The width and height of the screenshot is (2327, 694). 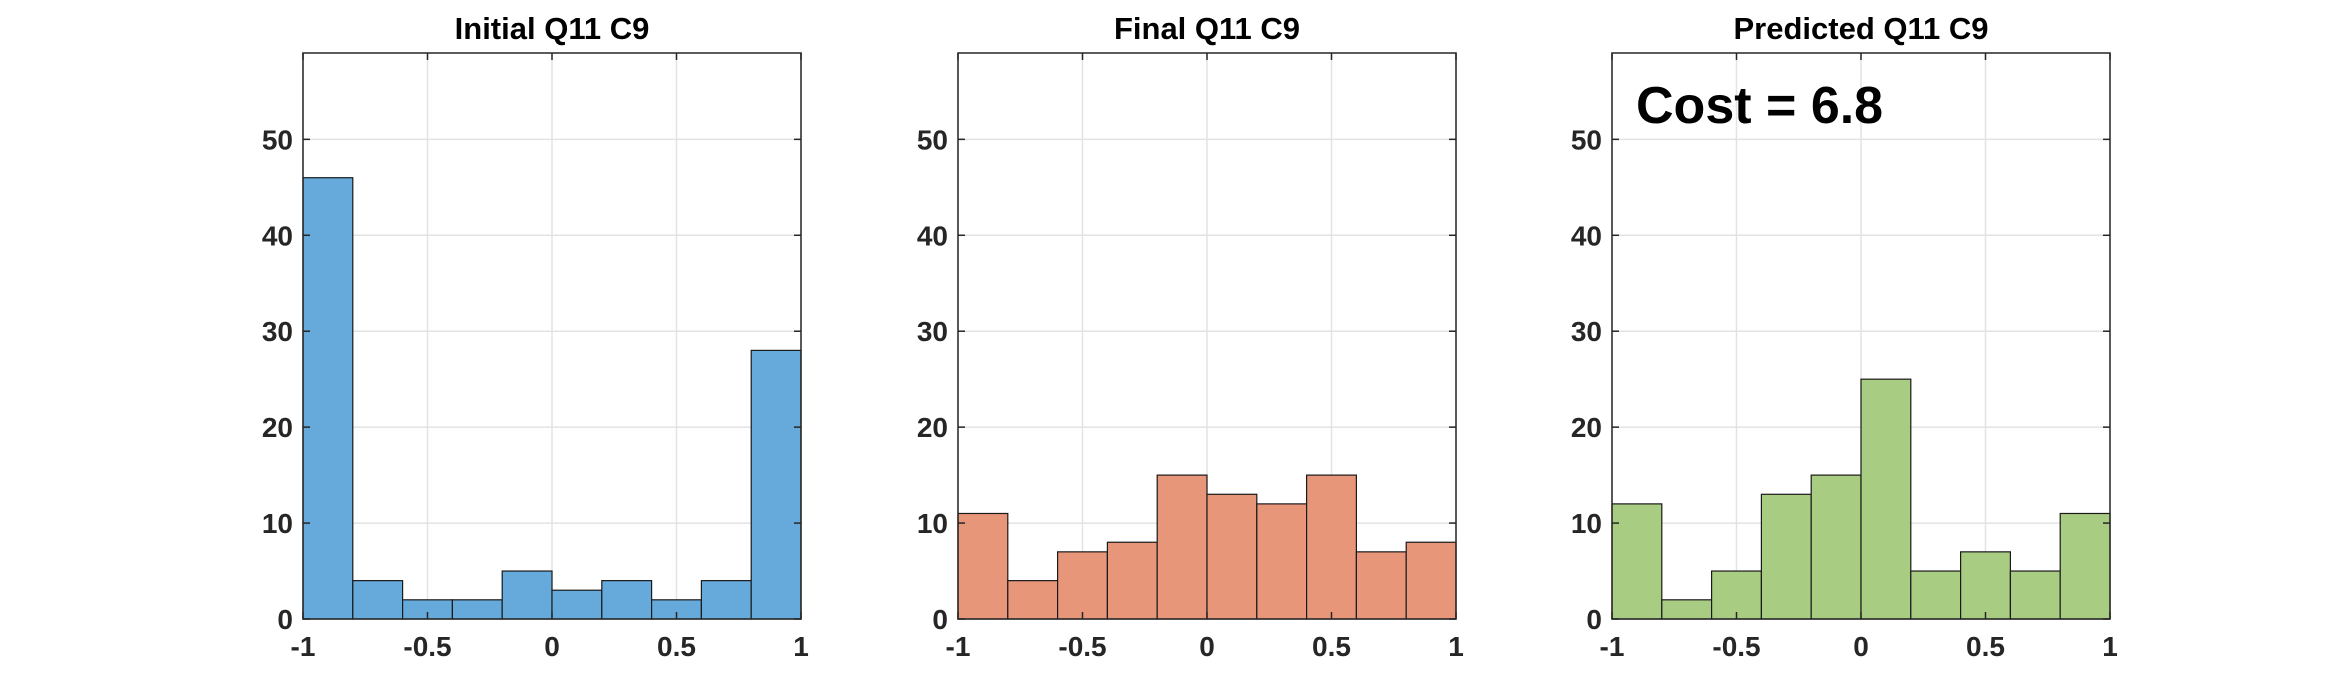 I want to click on chart-title: Predicted Q11 C9, so click(x=1860, y=28).